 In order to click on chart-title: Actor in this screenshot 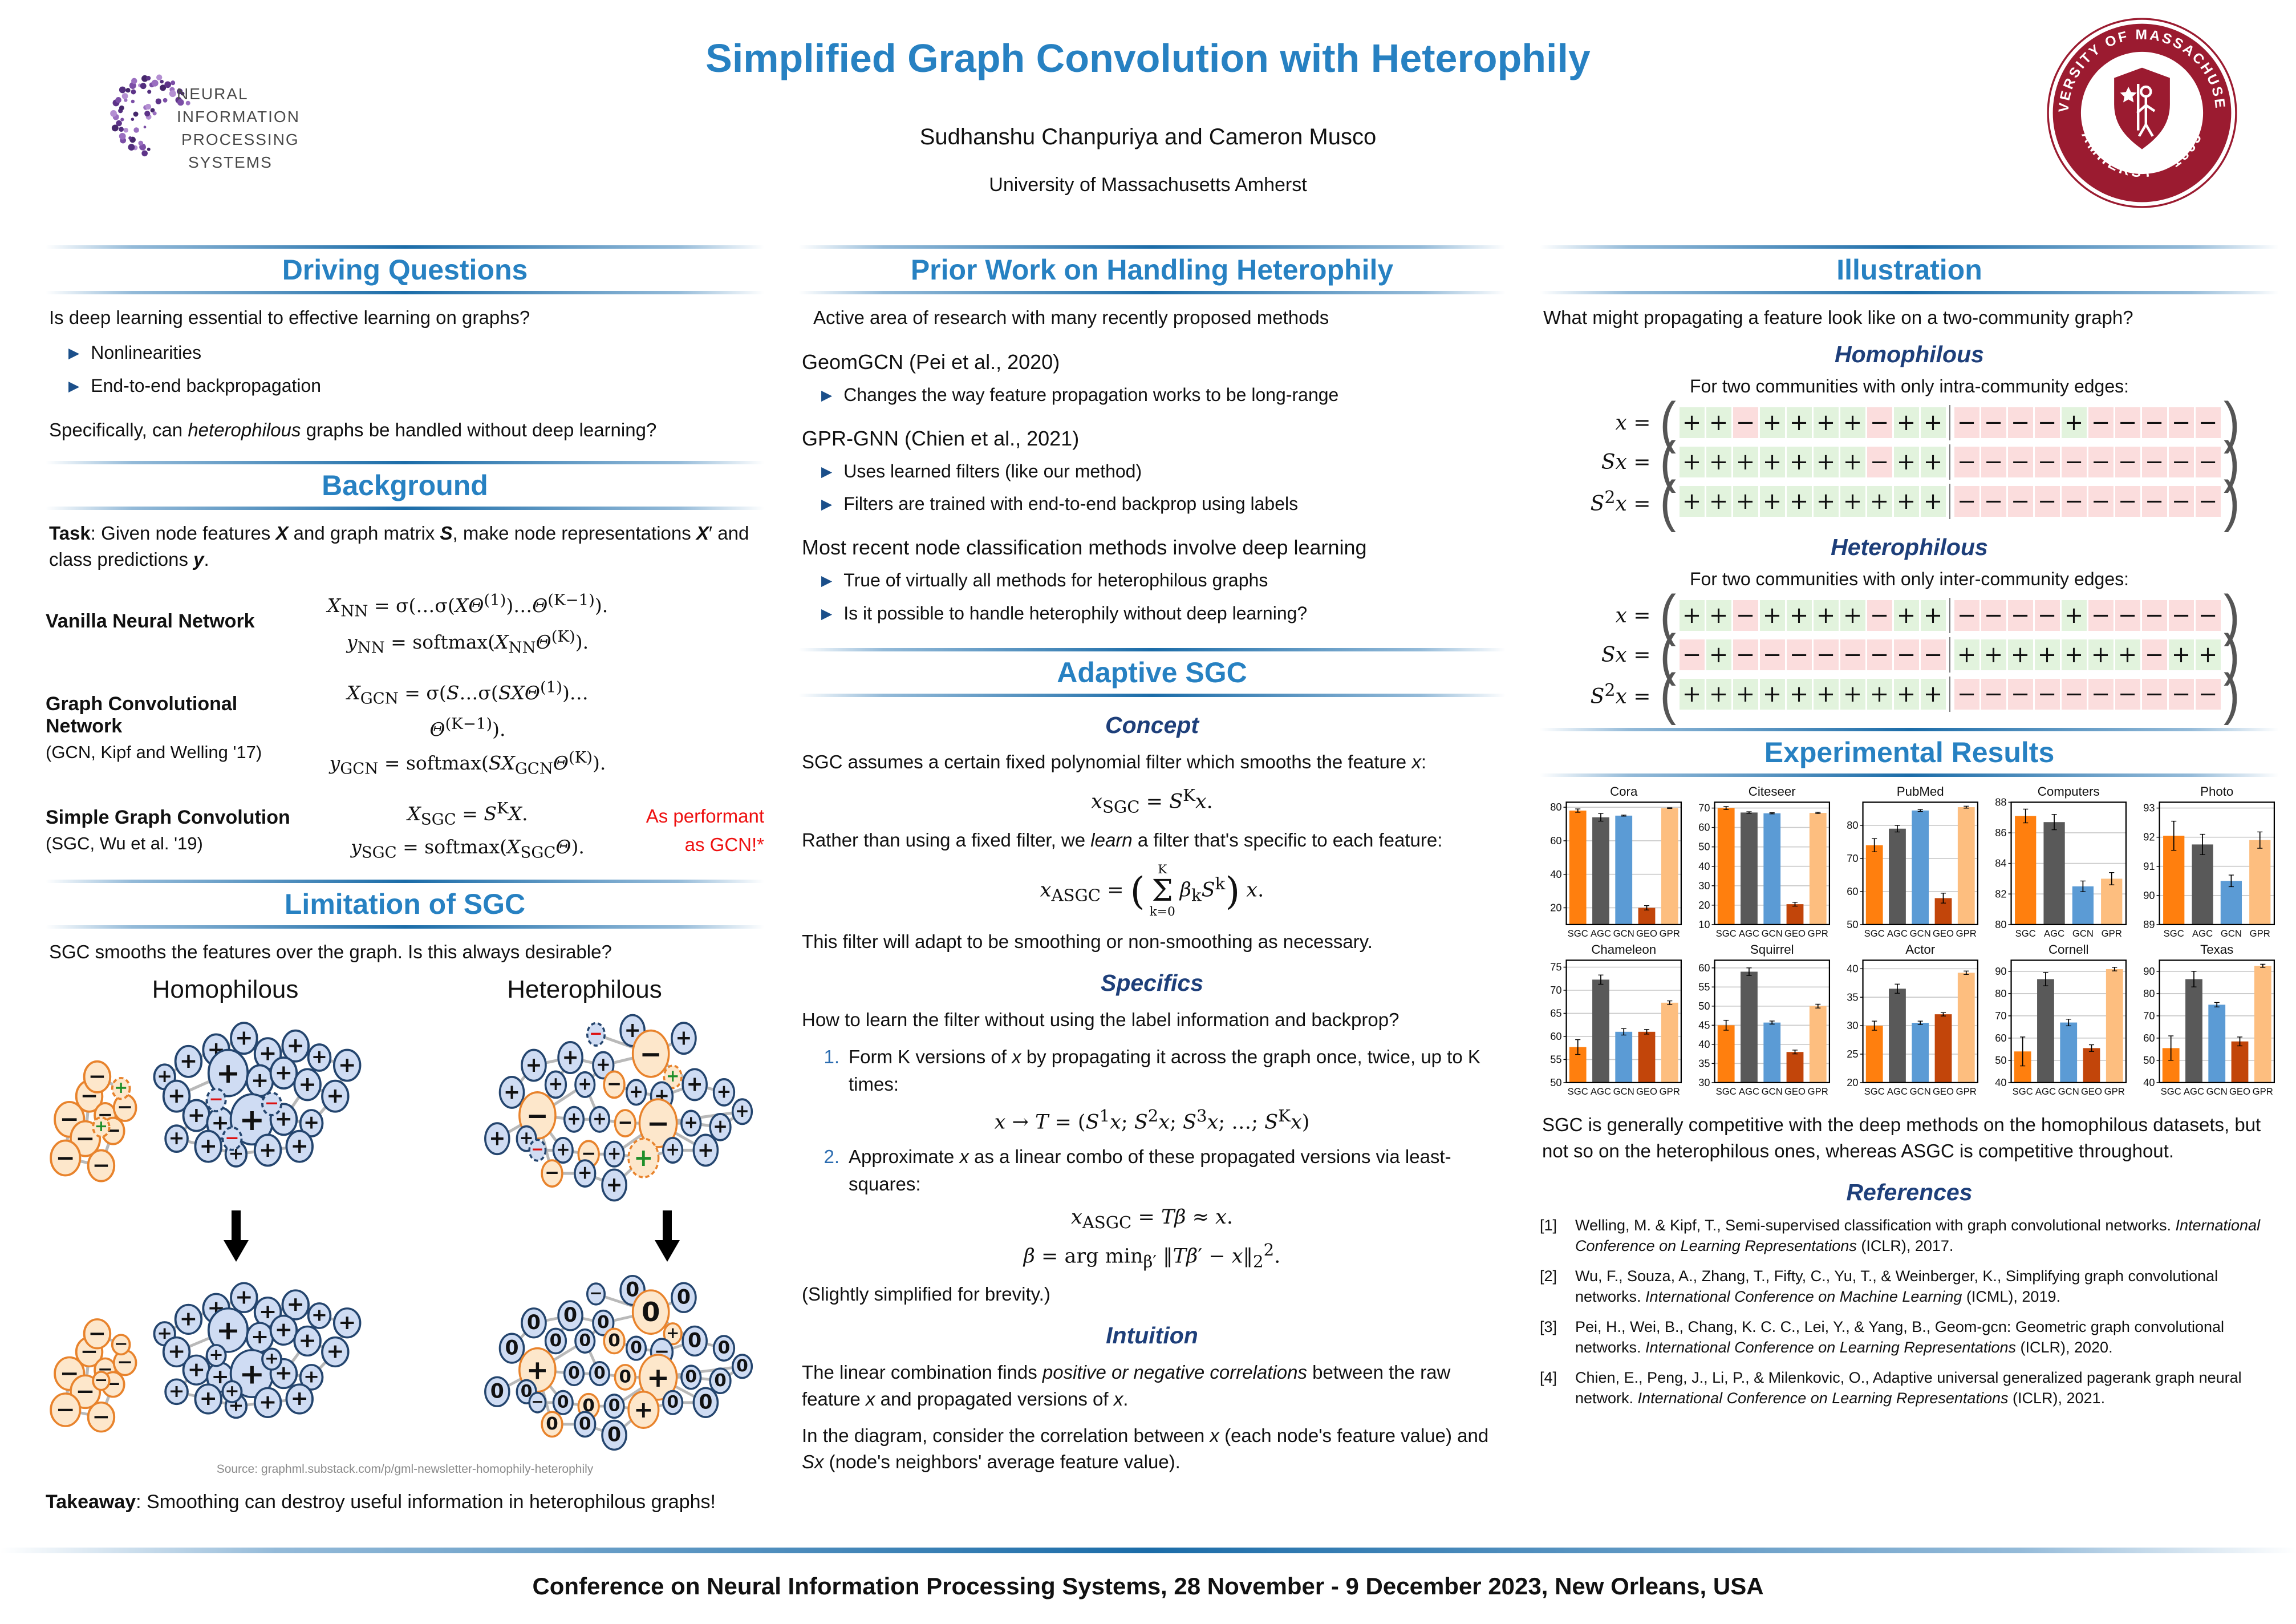, I will do `click(1921, 950)`.